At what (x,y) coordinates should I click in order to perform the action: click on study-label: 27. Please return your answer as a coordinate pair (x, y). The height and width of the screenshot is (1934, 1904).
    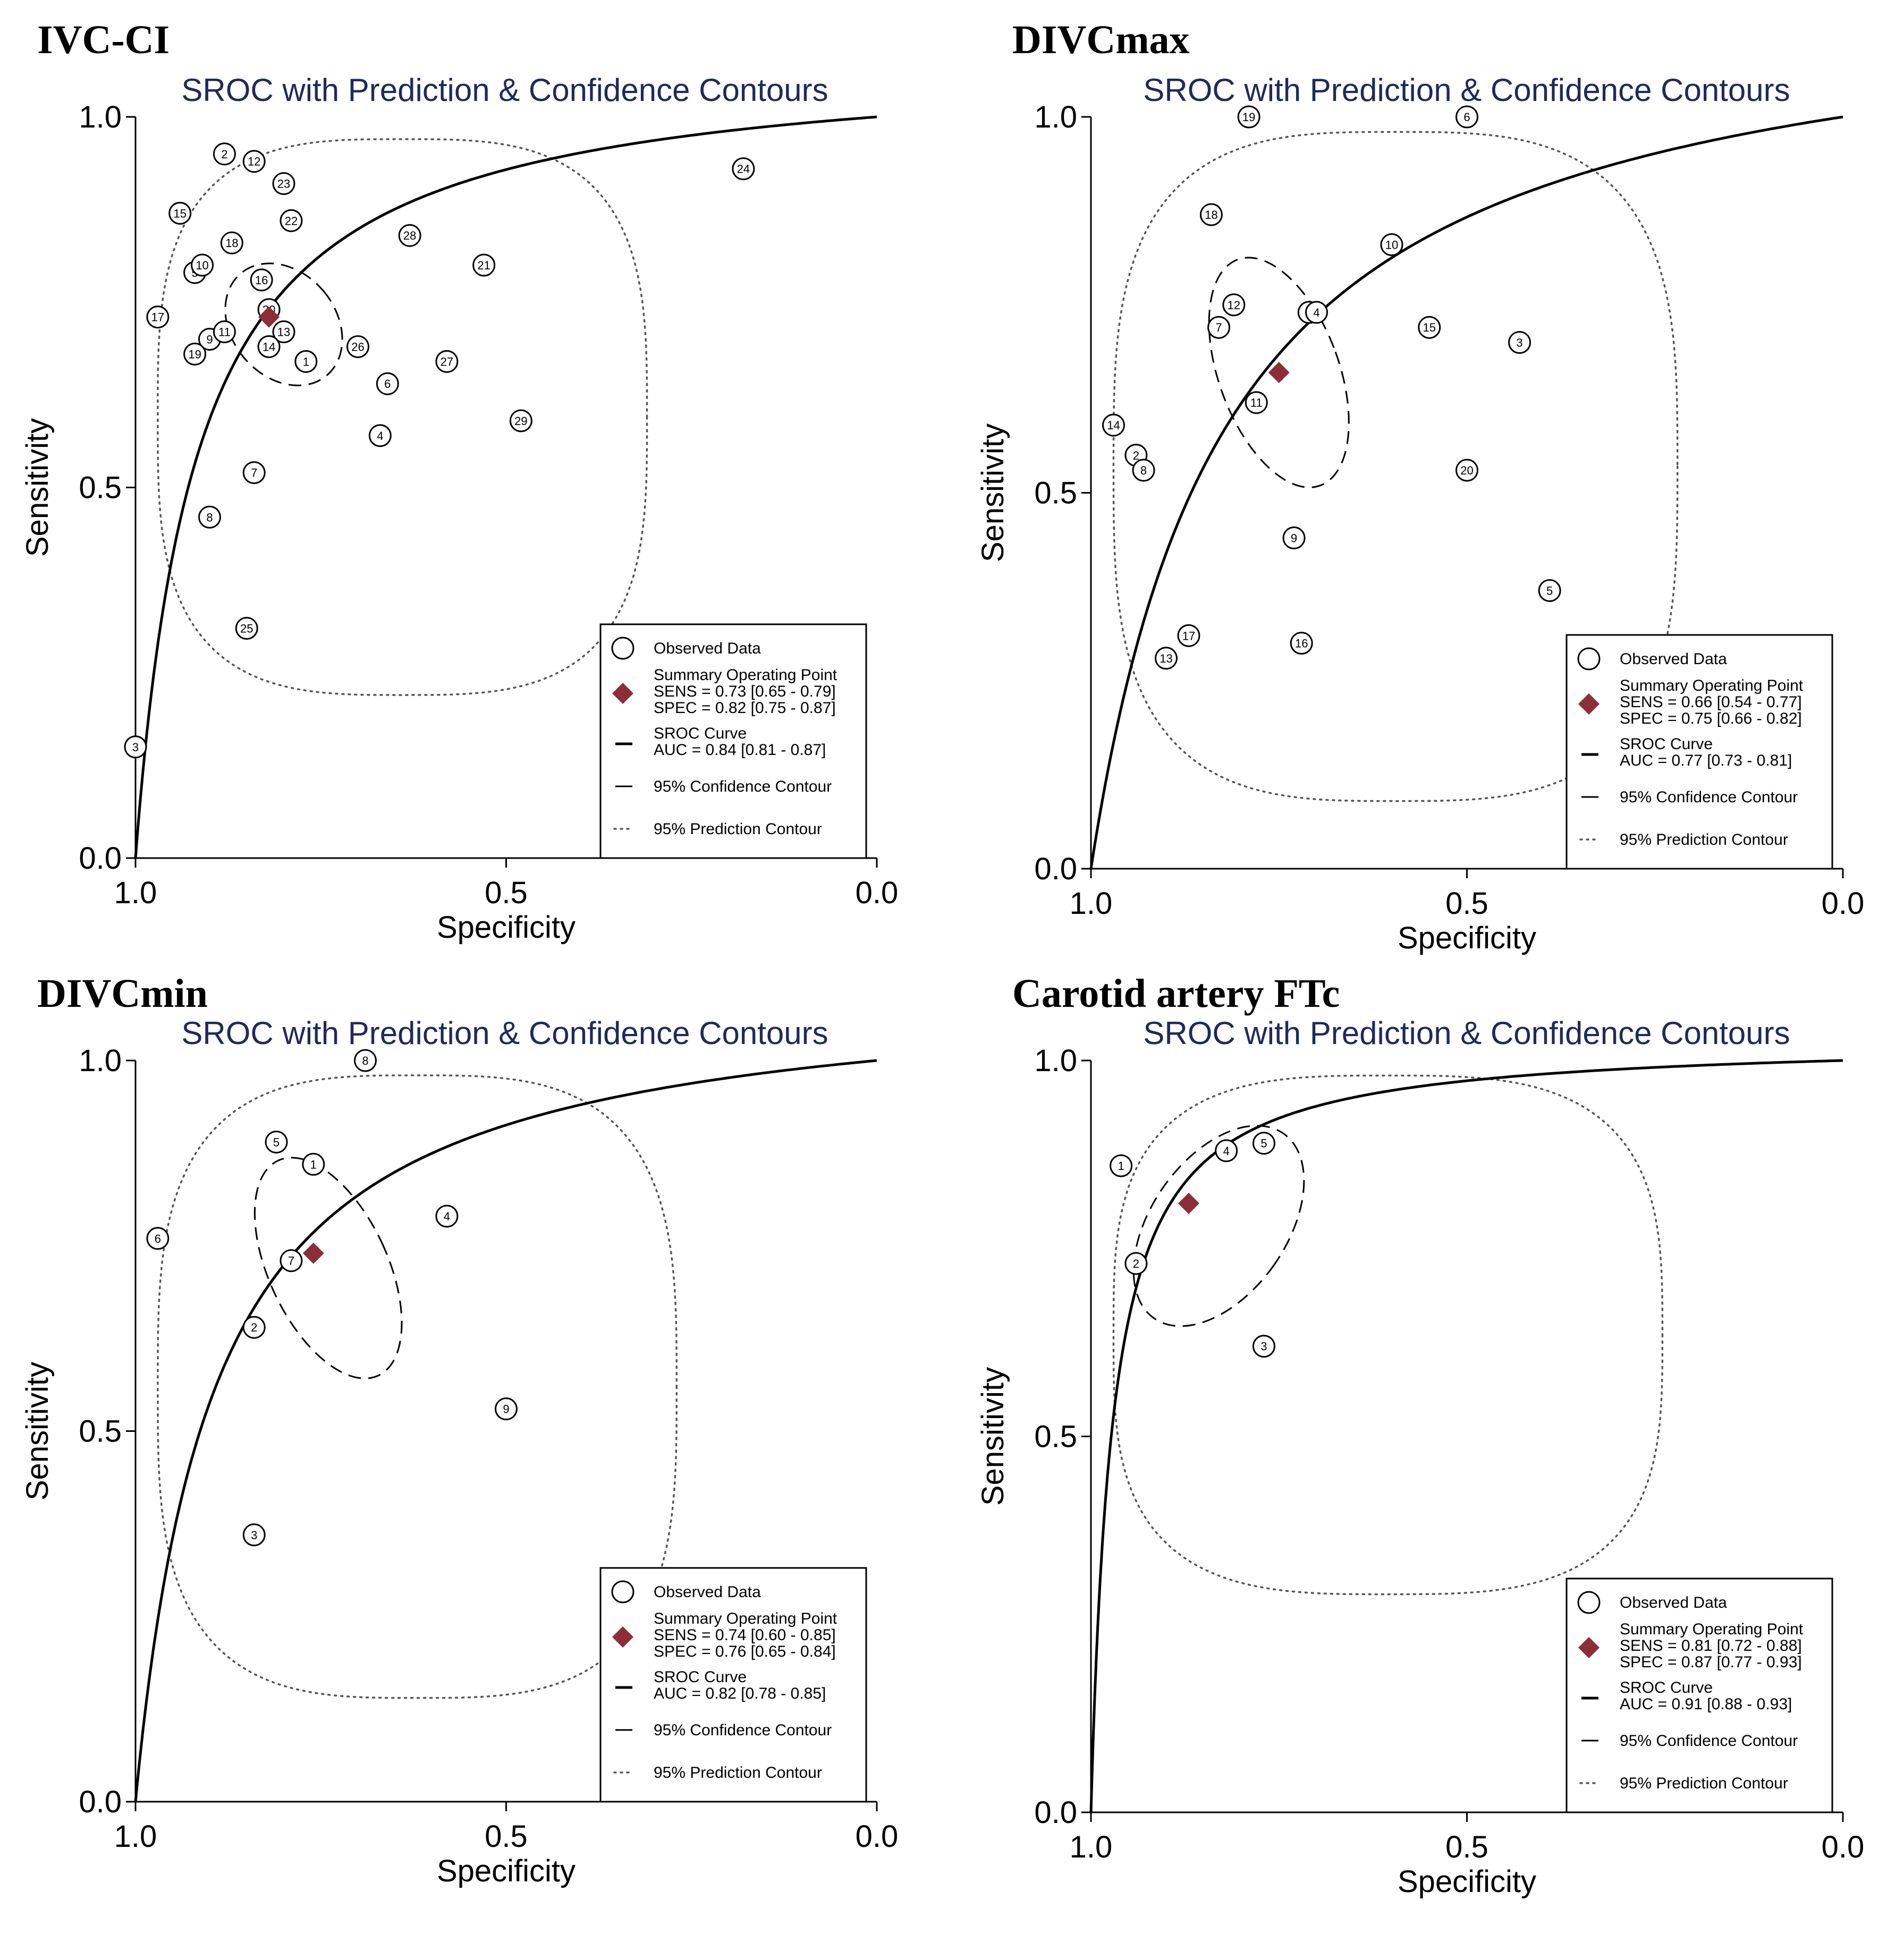
    Looking at the image, I should click on (447, 361).